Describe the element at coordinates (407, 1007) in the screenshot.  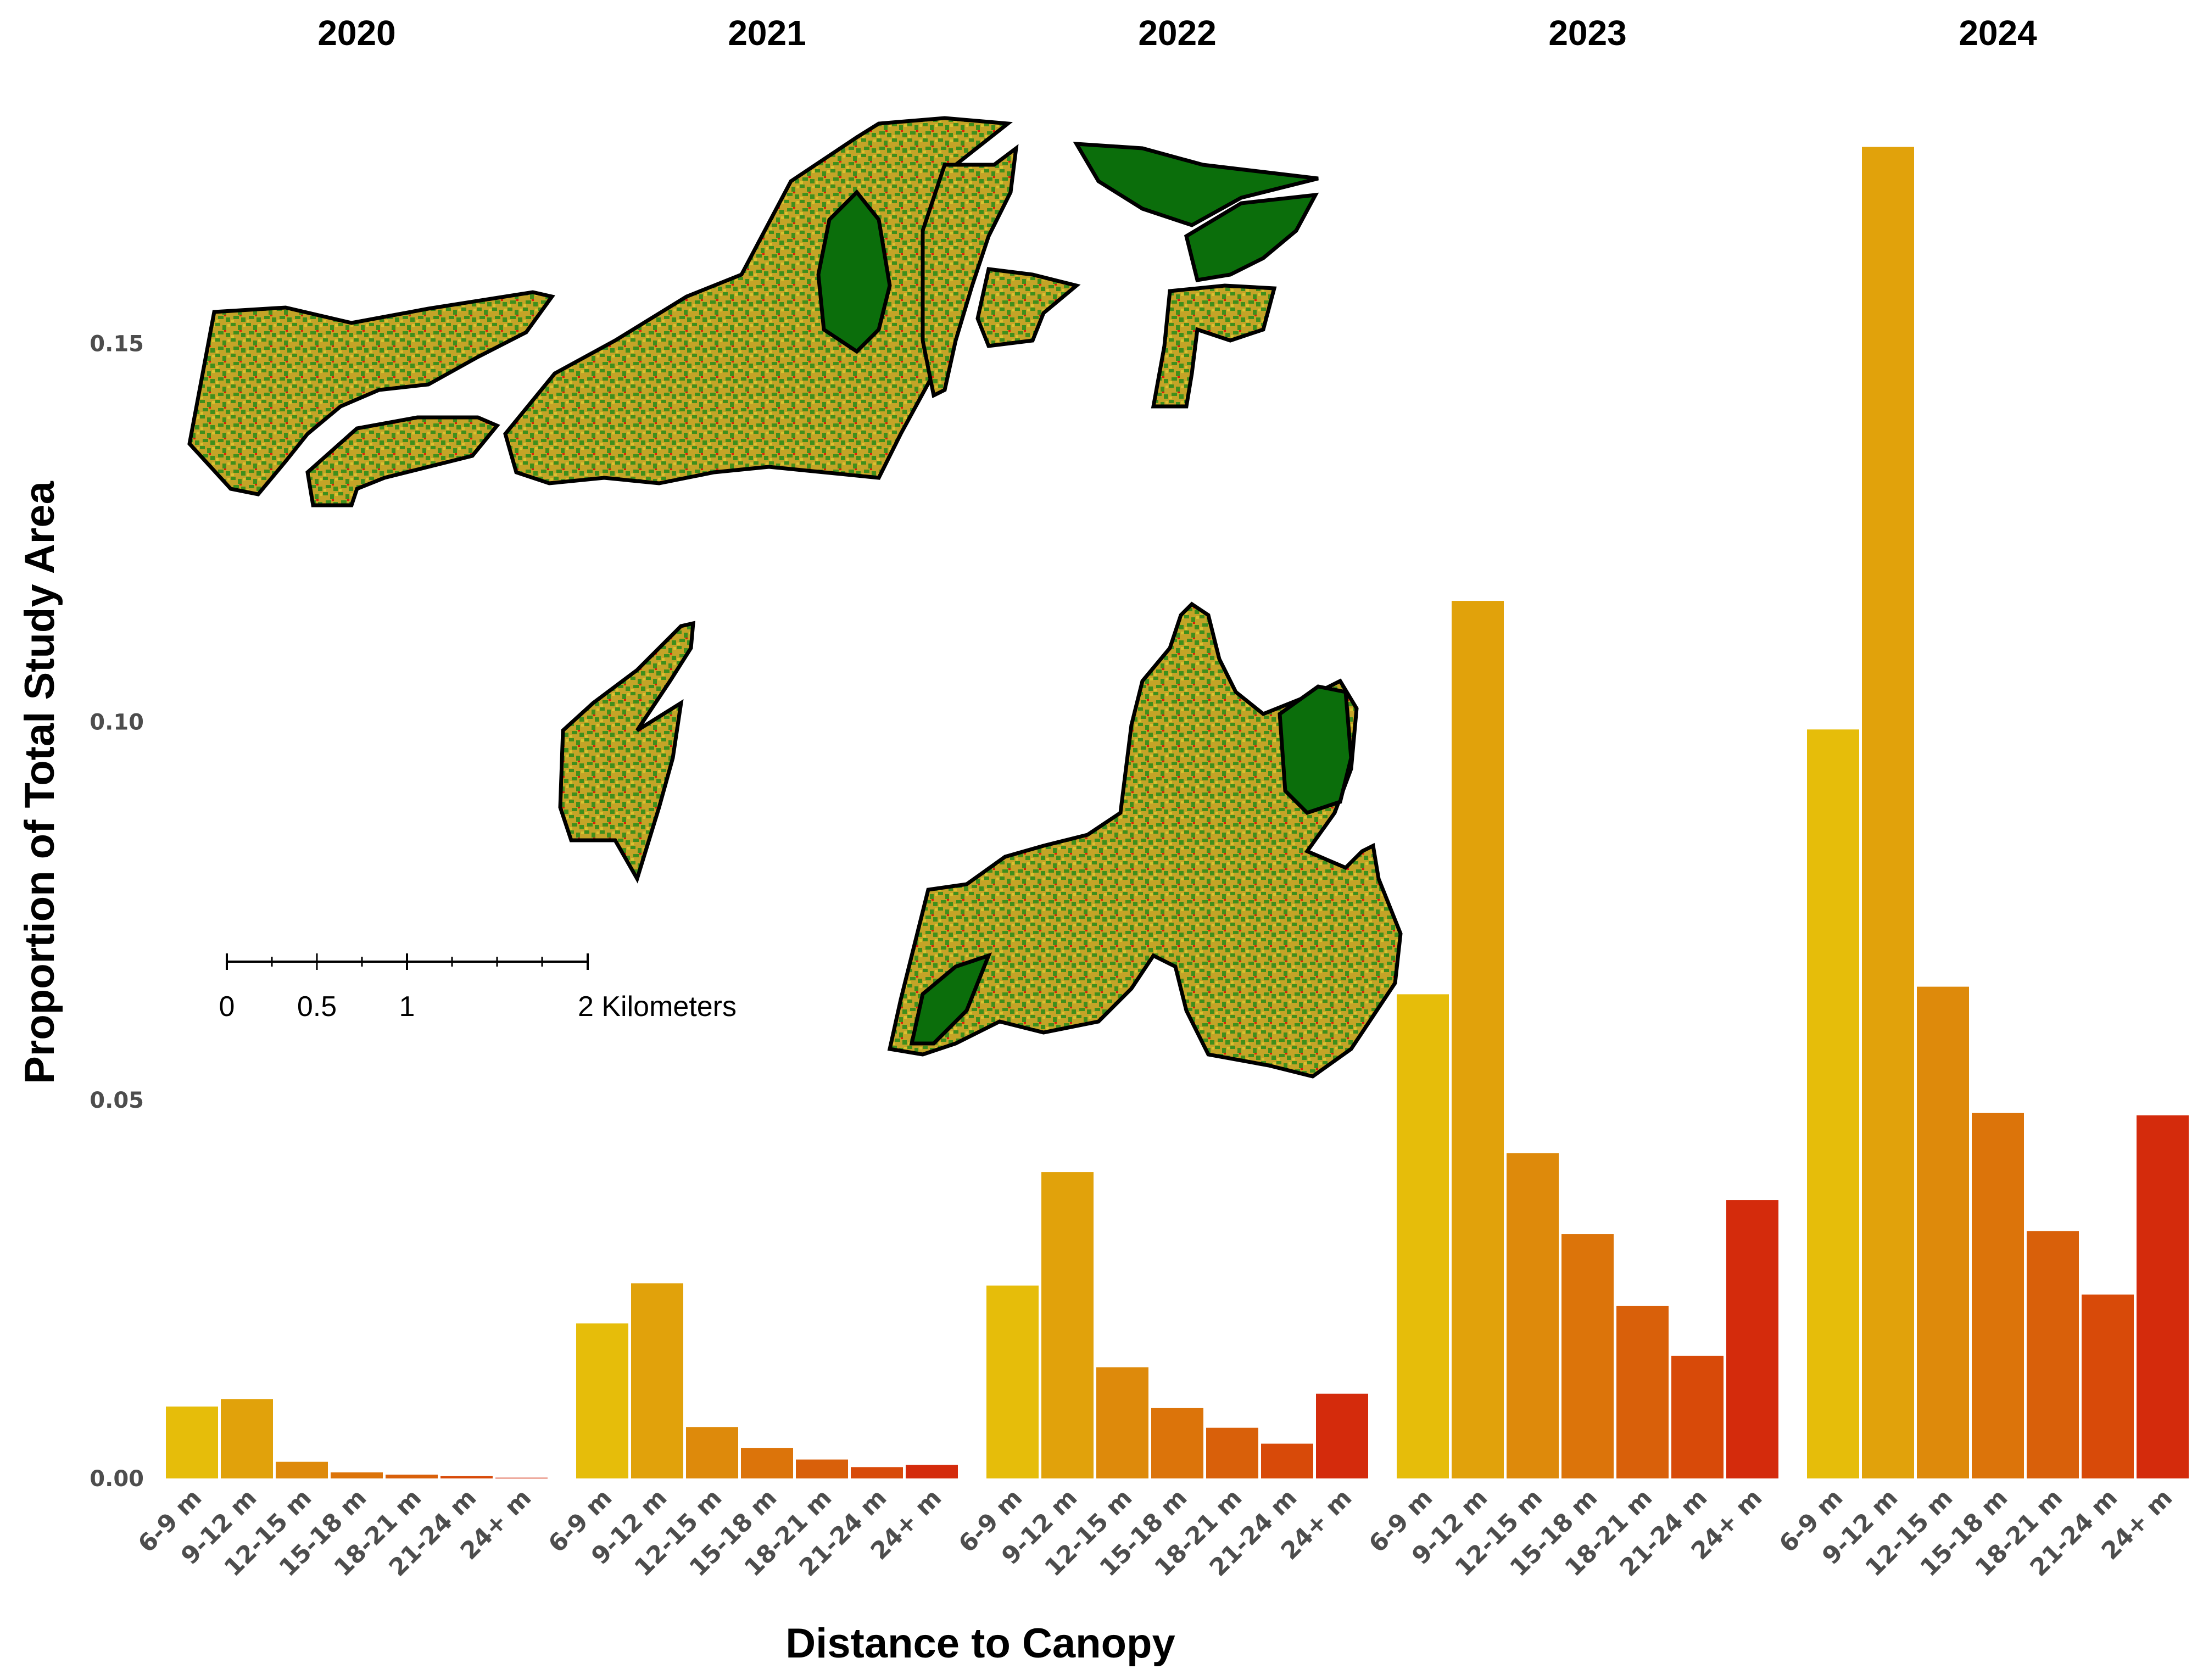
I see `scale-label-1: 1` at that location.